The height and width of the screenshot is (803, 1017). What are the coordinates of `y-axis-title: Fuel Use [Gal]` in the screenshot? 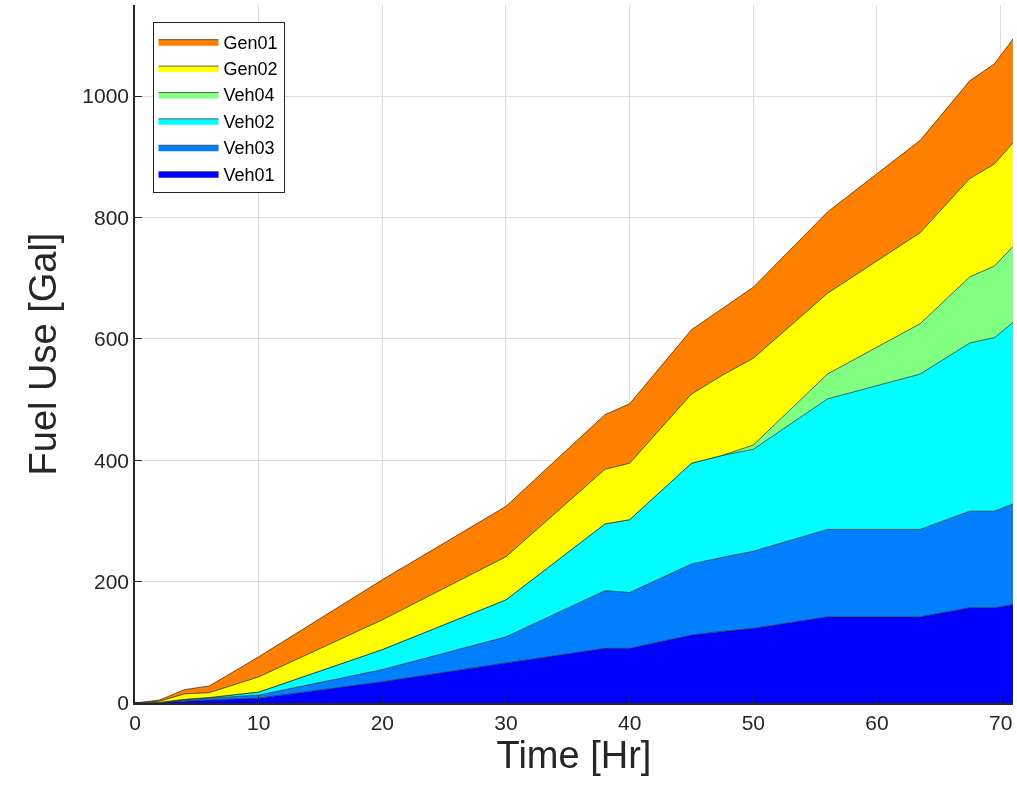 It's located at (43, 354).